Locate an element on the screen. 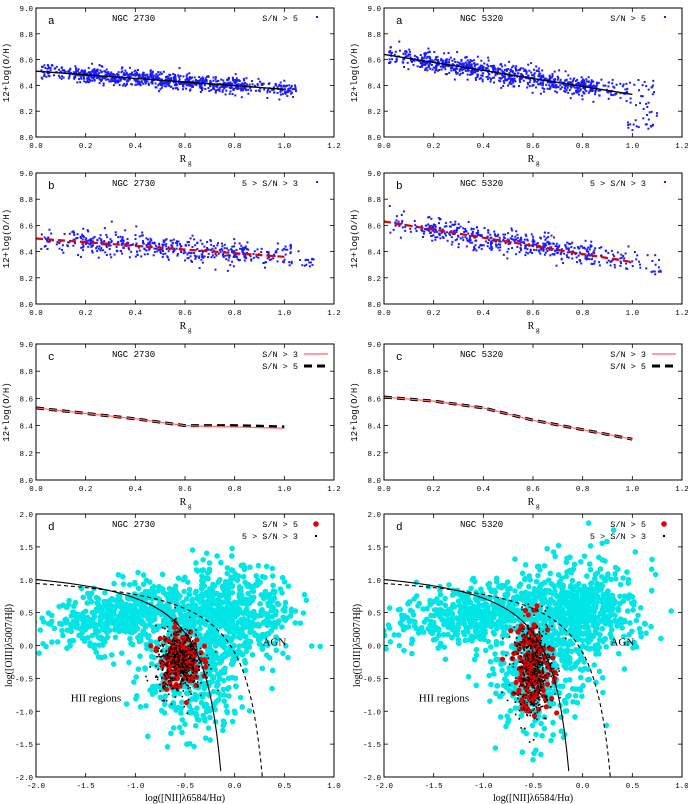 This screenshot has width=688, height=804. galaxy-name: NGC 2730 is located at coordinates (133, 355).